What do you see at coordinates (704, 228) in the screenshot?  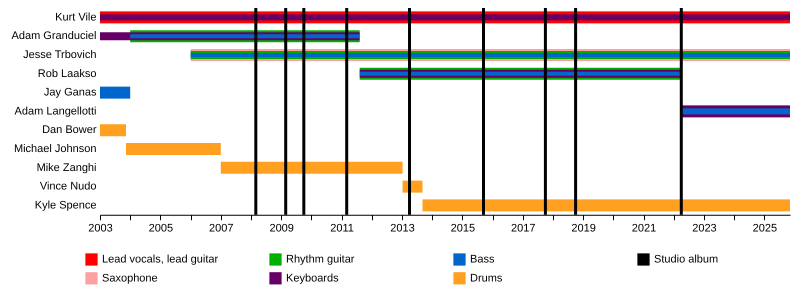 I see `x-tick-label: 2023` at bounding box center [704, 228].